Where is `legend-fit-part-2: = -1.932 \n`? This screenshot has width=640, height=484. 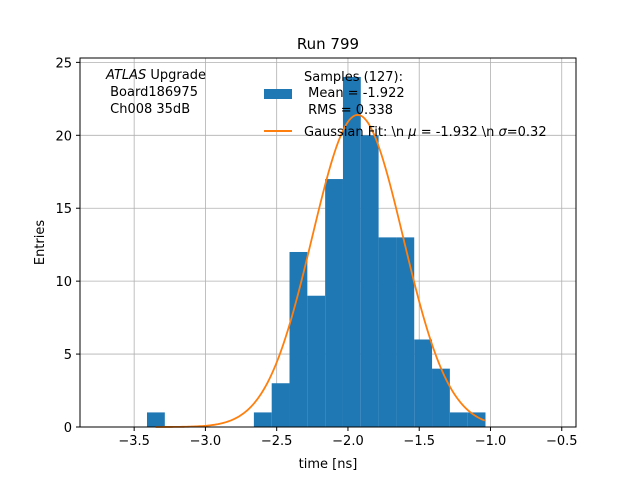 legend-fit-part-2: = -1.932 \n is located at coordinates (458, 132).